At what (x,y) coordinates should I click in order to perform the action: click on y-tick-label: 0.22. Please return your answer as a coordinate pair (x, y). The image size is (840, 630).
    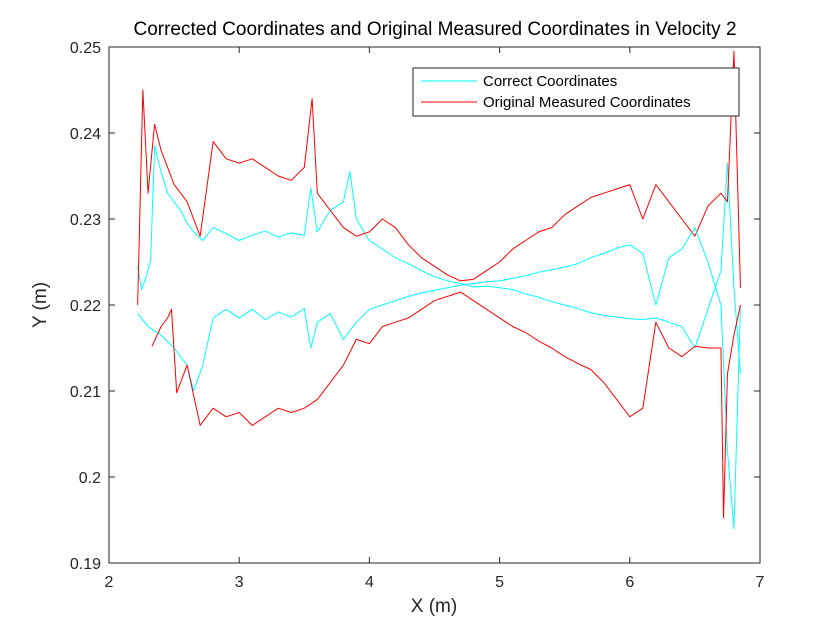
    Looking at the image, I should click on (85, 306).